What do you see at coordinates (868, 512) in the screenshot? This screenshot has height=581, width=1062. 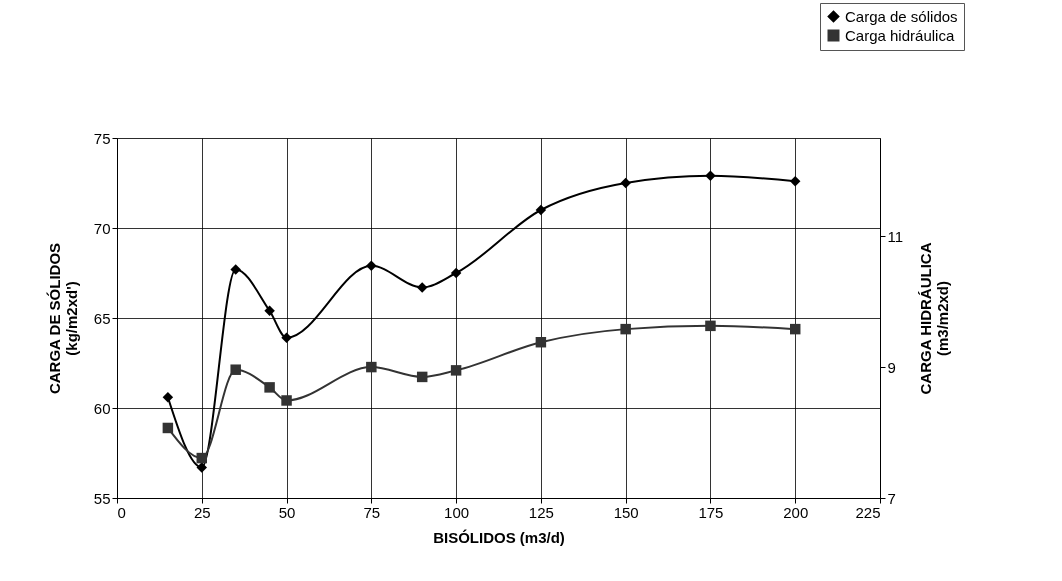 I see `x-tick-label: 225` at bounding box center [868, 512].